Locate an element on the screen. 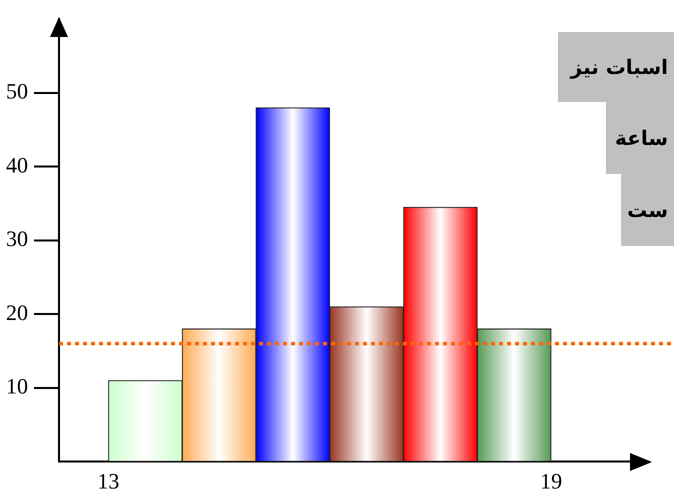  annotation: ساعة is located at coordinates (640, 138).